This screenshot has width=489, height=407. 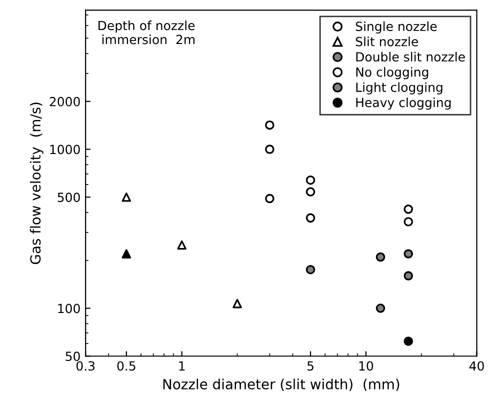 What do you see at coordinates (399, 88) in the screenshot?
I see `legend-label: Light clogging` at bounding box center [399, 88].